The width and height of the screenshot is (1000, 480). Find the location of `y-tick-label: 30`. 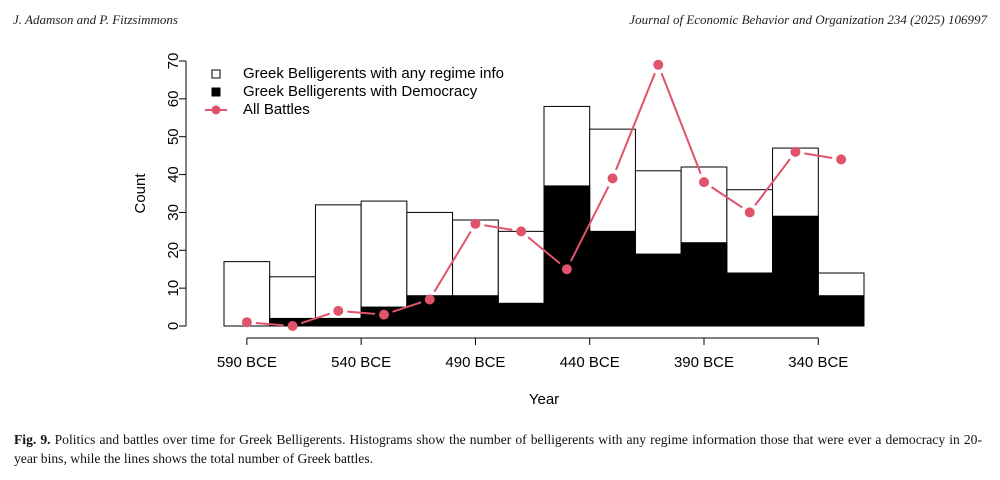

y-tick-label: 30 is located at coordinates (173, 212).